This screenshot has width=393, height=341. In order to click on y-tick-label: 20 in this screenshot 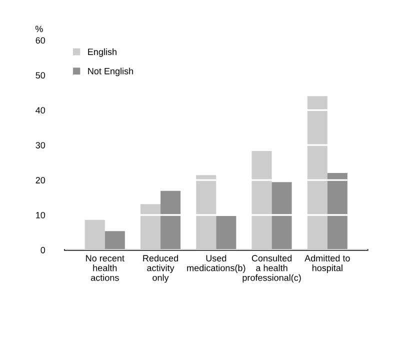, I will do `click(41, 180)`.